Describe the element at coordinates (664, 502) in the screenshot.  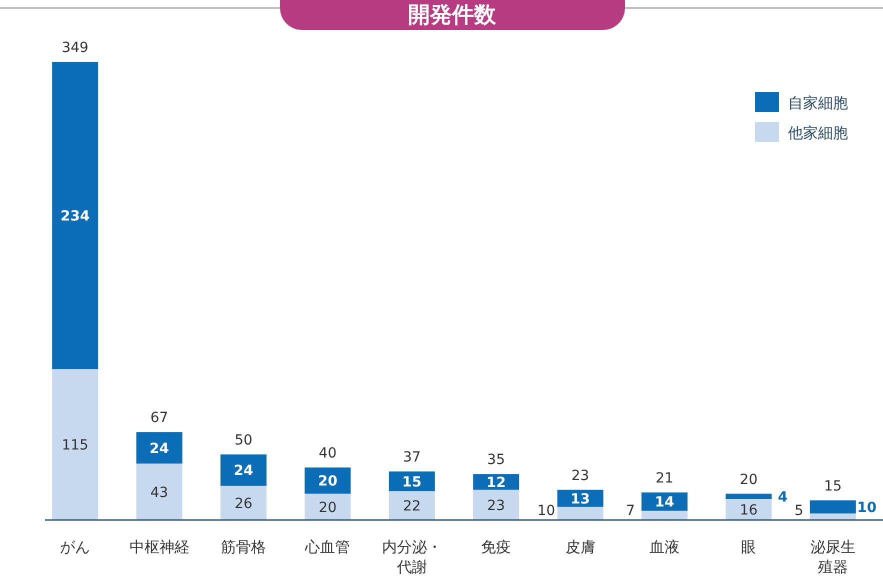
I see `data-label: 14` at that location.